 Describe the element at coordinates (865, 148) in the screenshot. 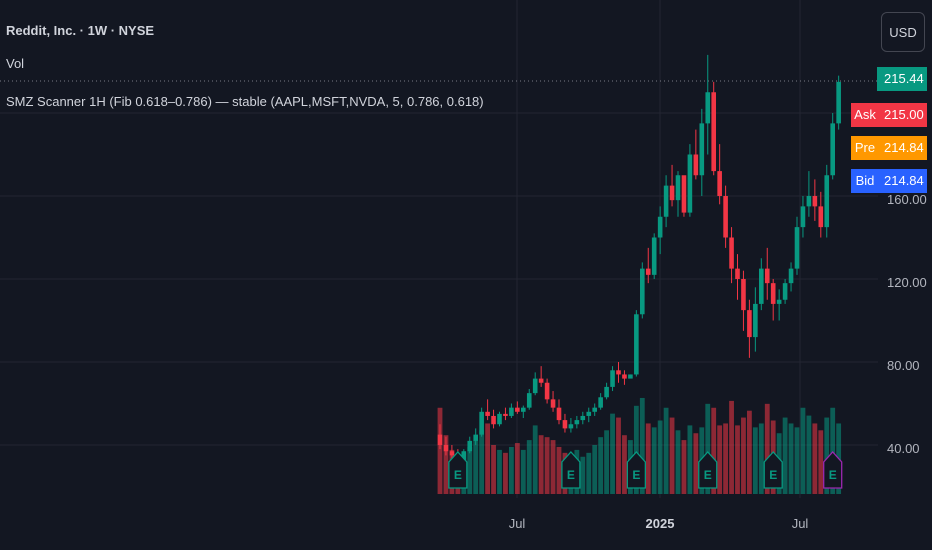

I see `pre-label: Pre` at that location.